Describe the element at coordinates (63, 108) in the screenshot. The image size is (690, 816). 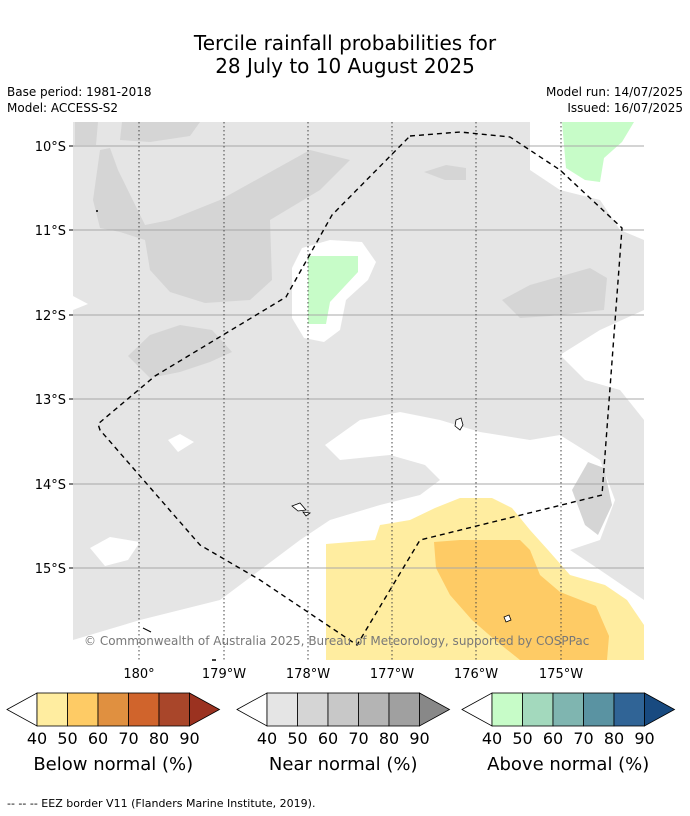
I see `model-label: Model: ACCESS-S2` at that location.